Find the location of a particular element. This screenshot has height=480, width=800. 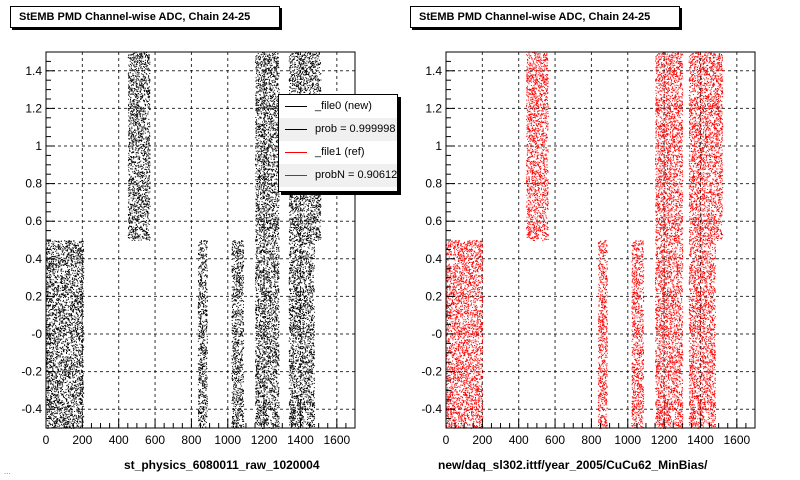

legend-entry: prob = 0.999998 is located at coordinates (338, 129).